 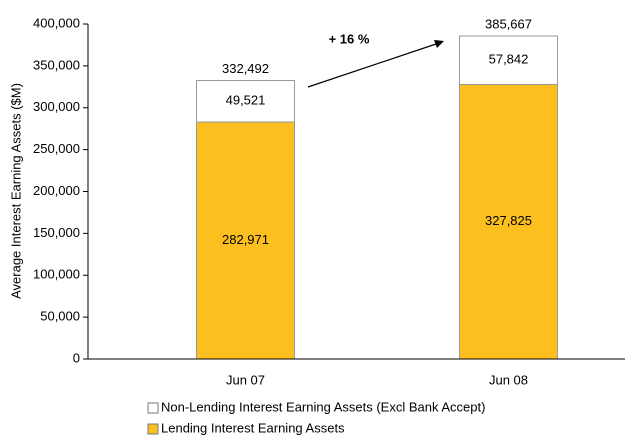 What do you see at coordinates (76, 357) in the screenshot?
I see `y-tick-label: 0` at bounding box center [76, 357].